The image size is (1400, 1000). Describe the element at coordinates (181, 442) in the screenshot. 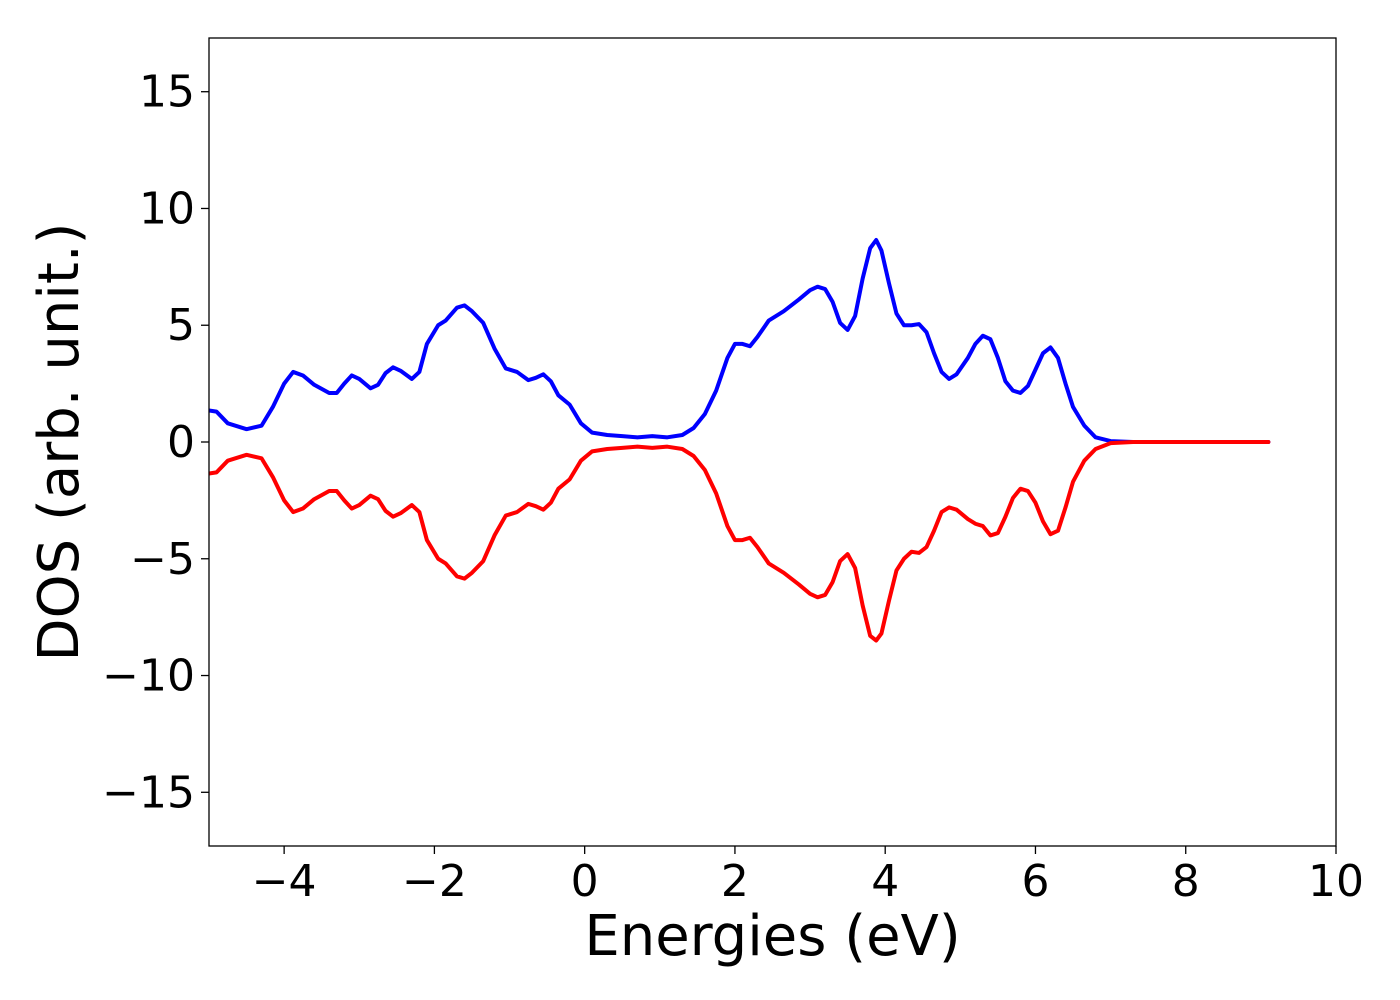

I see `y-tick-label: 0` at that location.